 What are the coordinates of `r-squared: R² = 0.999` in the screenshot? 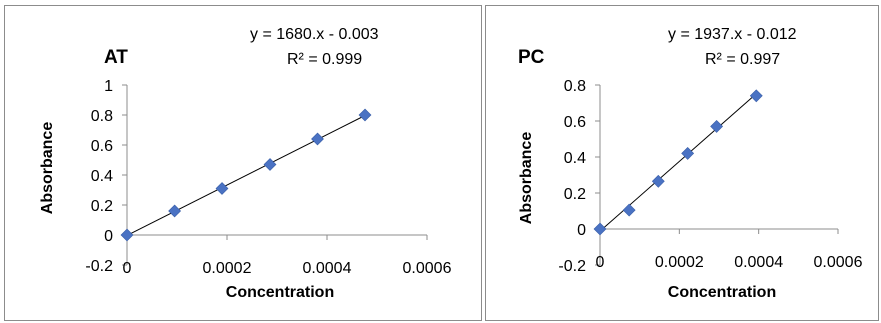 It's located at (324, 59).